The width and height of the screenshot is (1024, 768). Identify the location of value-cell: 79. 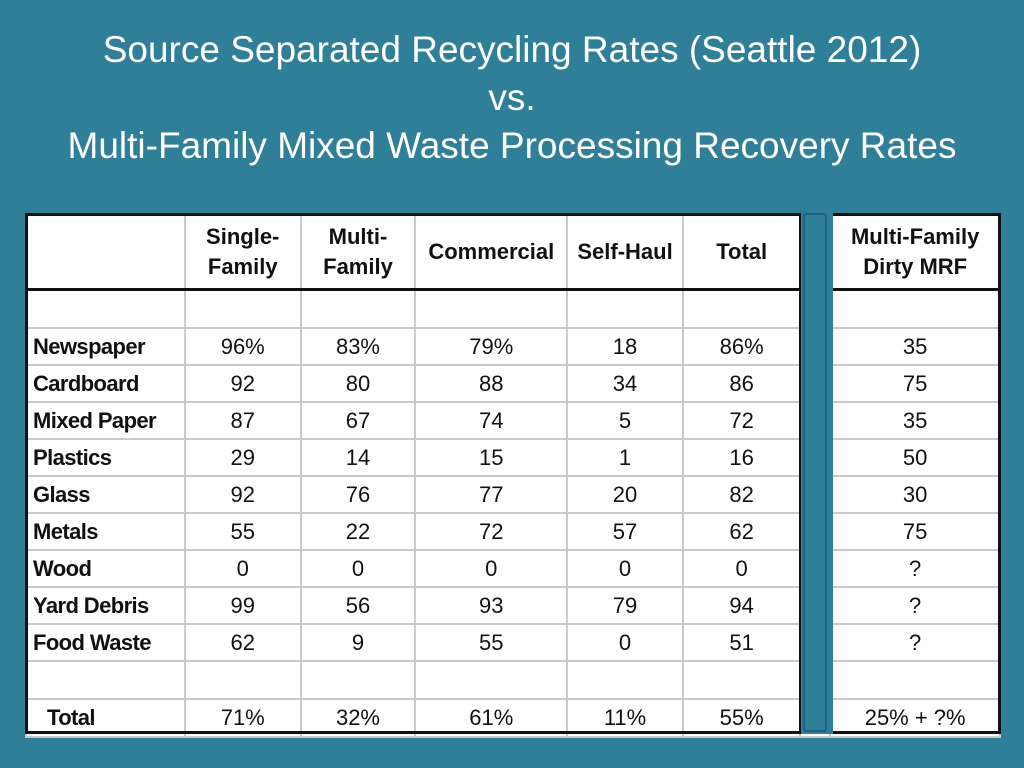
(625, 605).